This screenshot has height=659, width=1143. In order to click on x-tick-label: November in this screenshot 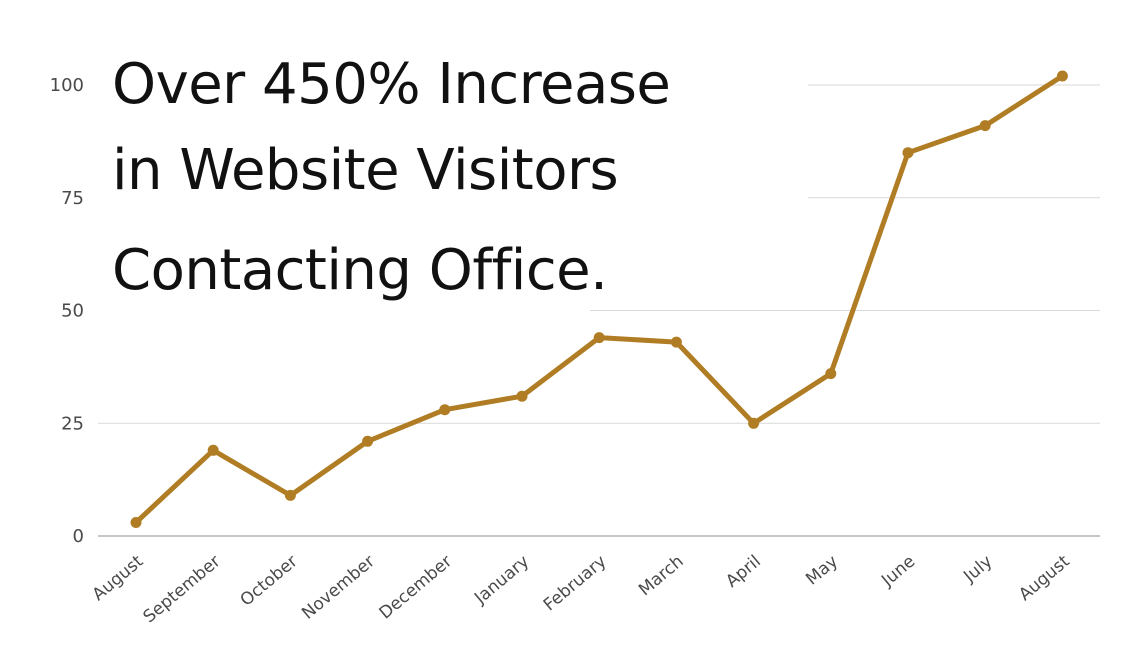, I will do `click(338, 588)`.